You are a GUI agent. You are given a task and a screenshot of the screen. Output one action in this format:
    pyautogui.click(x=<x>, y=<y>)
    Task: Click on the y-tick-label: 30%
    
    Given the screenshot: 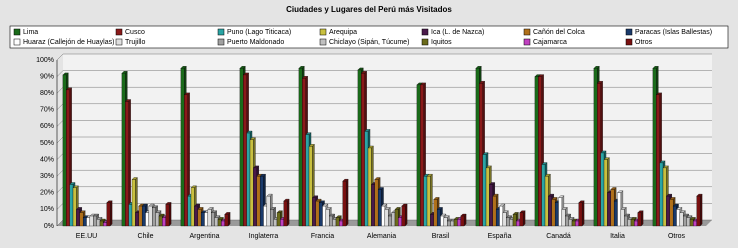 What is the action you would take?
    pyautogui.click(x=47, y=176)
    